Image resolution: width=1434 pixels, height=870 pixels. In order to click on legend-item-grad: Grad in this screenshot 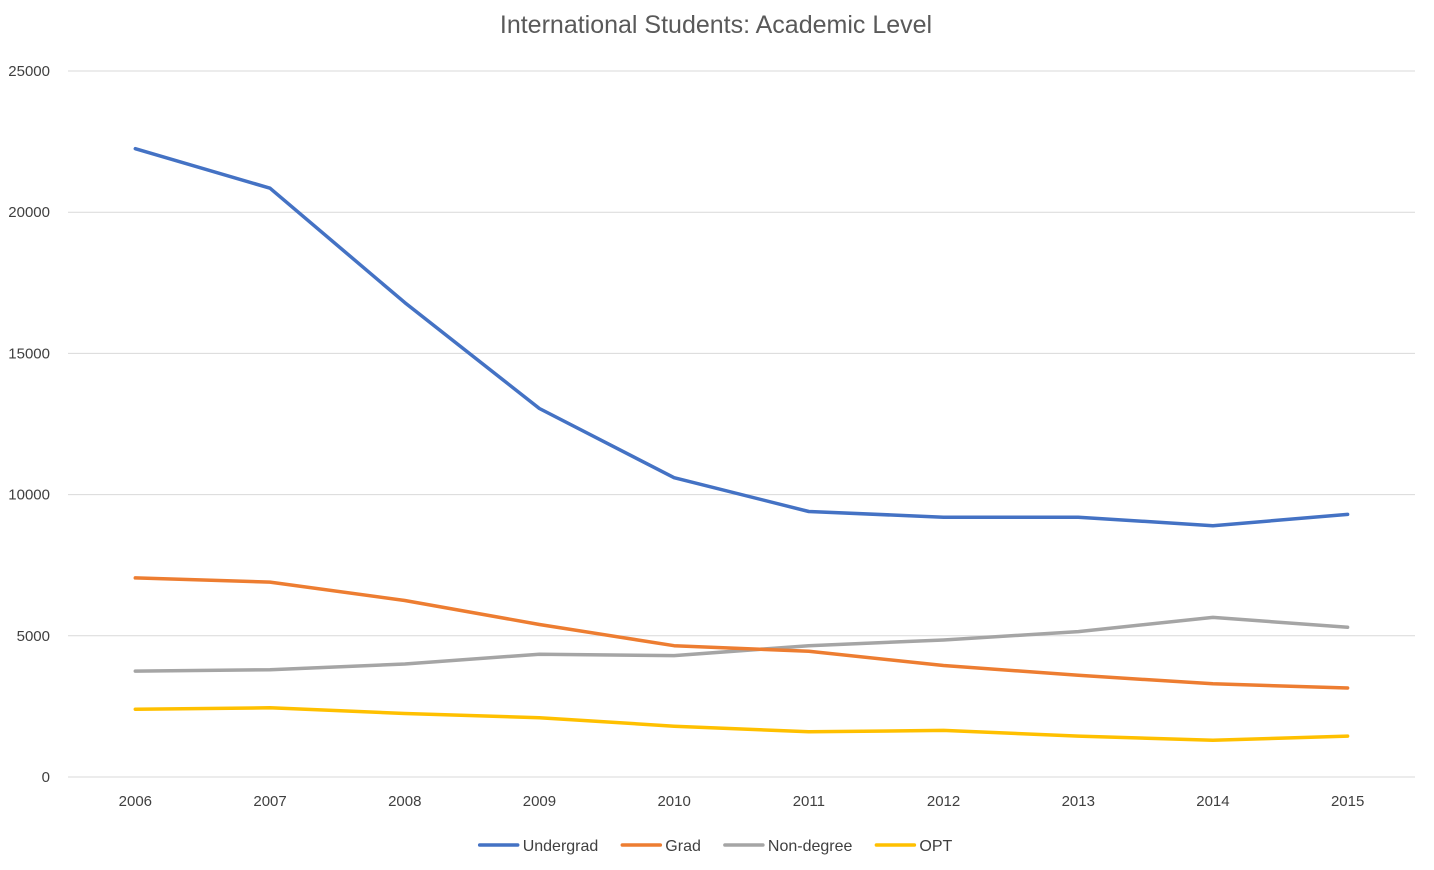, I will do `click(660, 846)`.